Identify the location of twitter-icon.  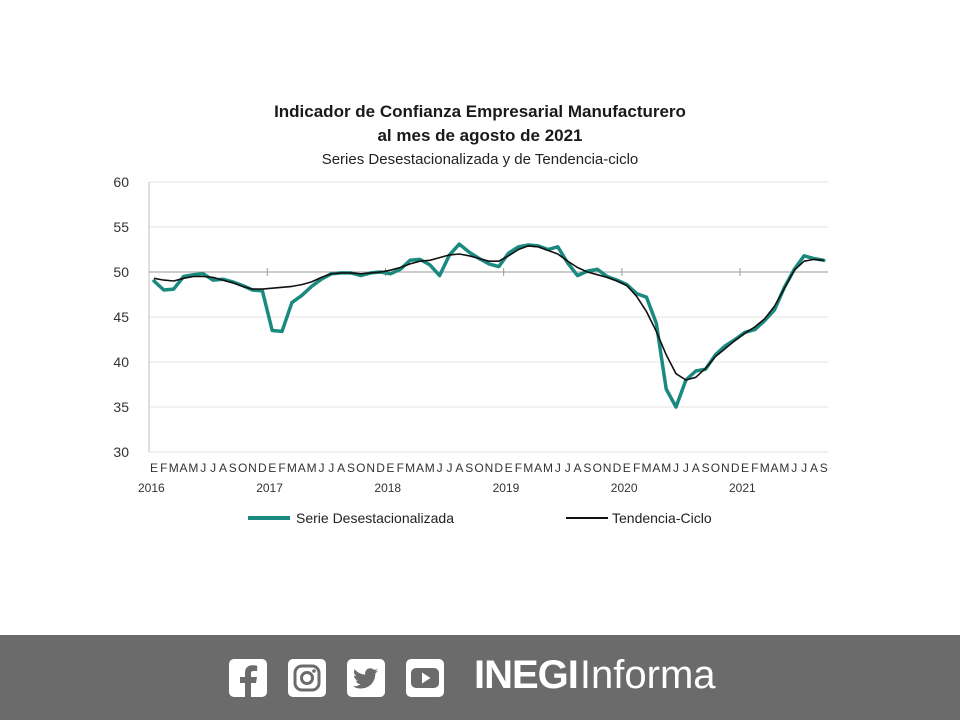
(366, 678).